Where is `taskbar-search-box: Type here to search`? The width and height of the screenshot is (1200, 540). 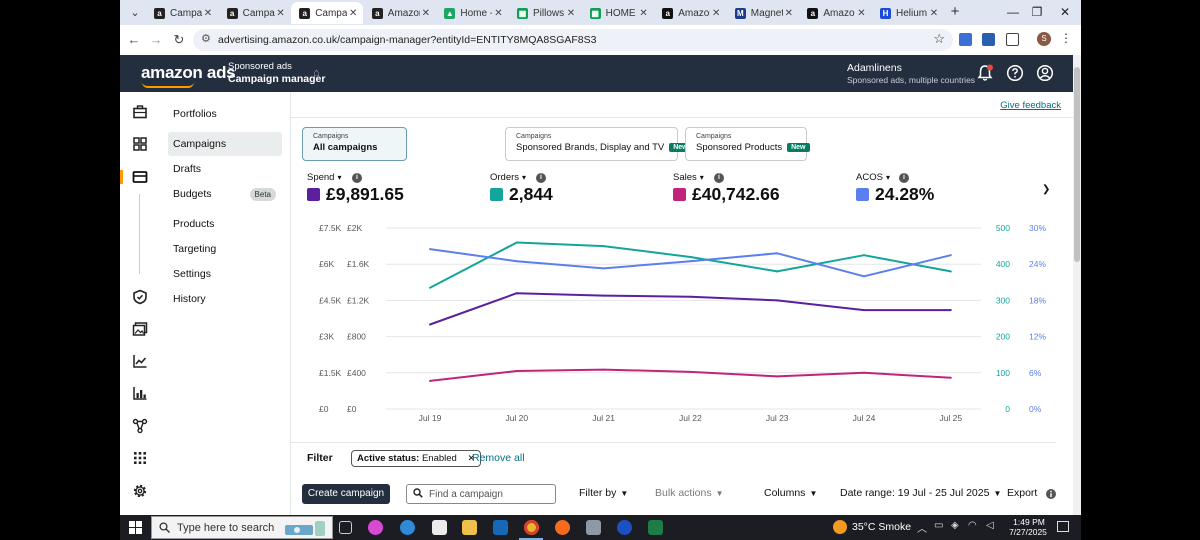 taskbar-search-box: Type here to search is located at coordinates (242, 527).